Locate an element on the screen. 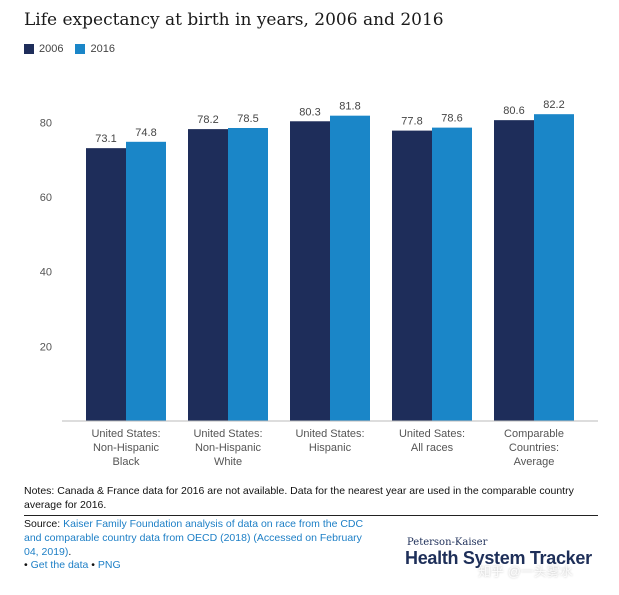 The image size is (619, 595). y-tick-label: 80 is located at coordinates (46, 123).